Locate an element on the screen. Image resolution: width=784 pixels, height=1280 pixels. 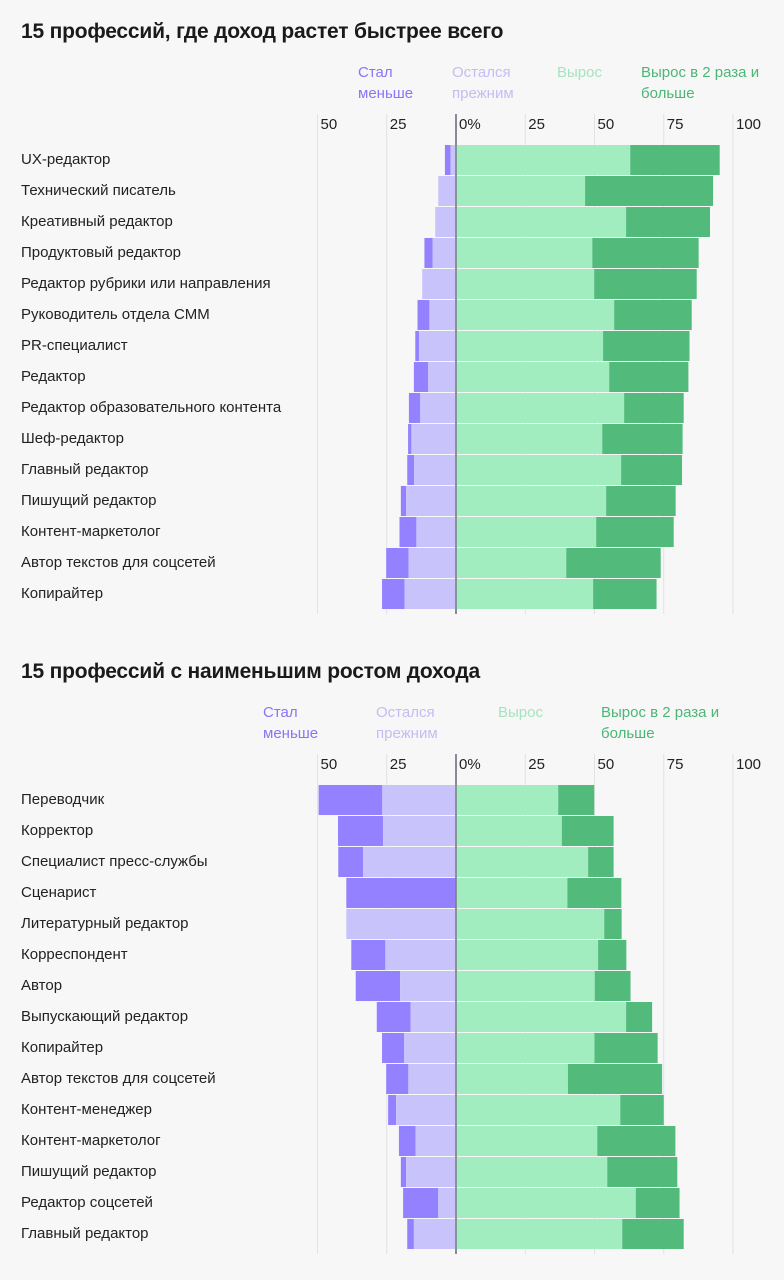
legend-grew: Вырос is located at coordinates (579, 72).